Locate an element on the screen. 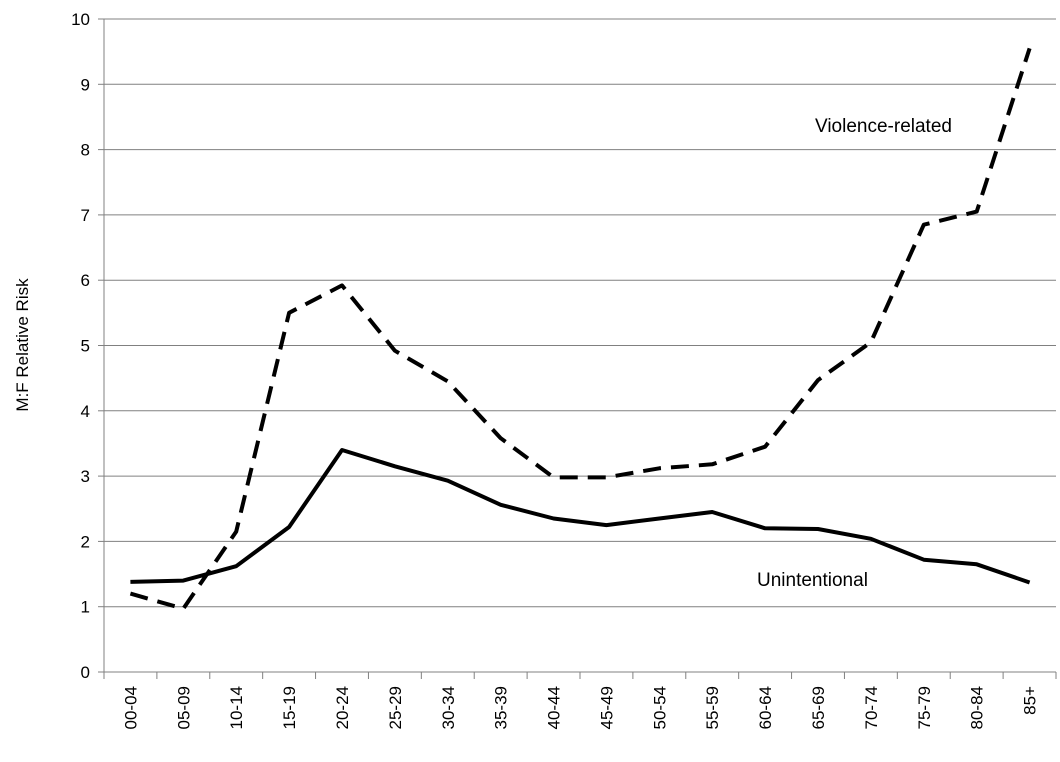 The width and height of the screenshot is (1060, 762). x-tick-label: 85+ is located at coordinates (1030, 700).